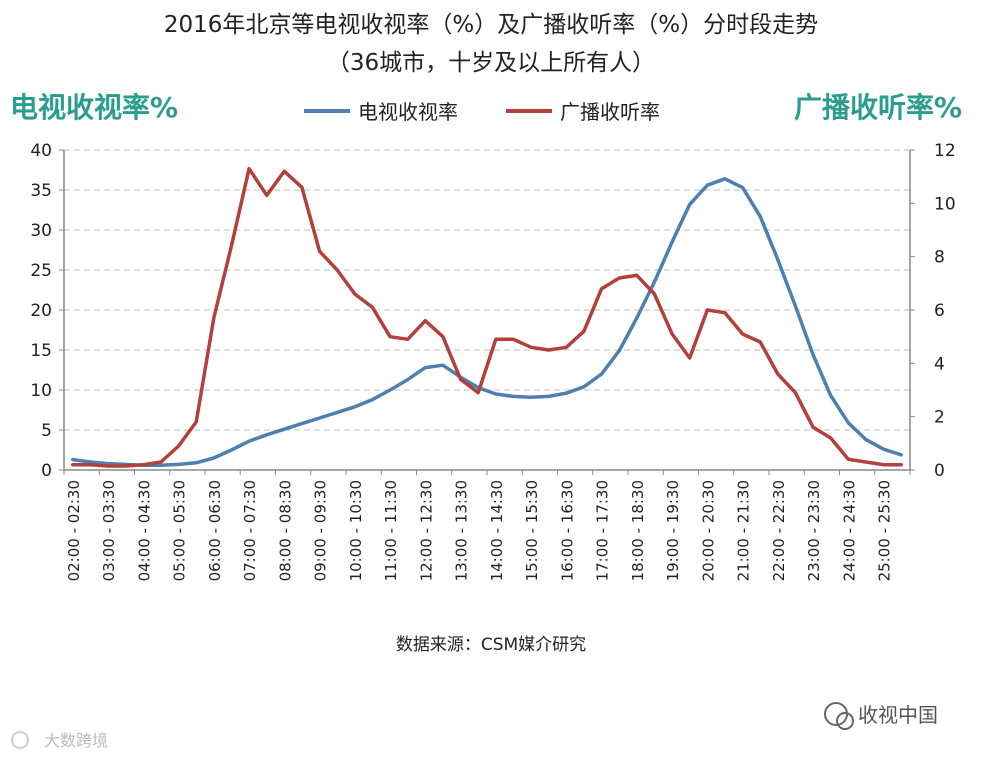  What do you see at coordinates (939, 258) in the screenshot?
I see `y-tick-label-right: 8` at bounding box center [939, 258].